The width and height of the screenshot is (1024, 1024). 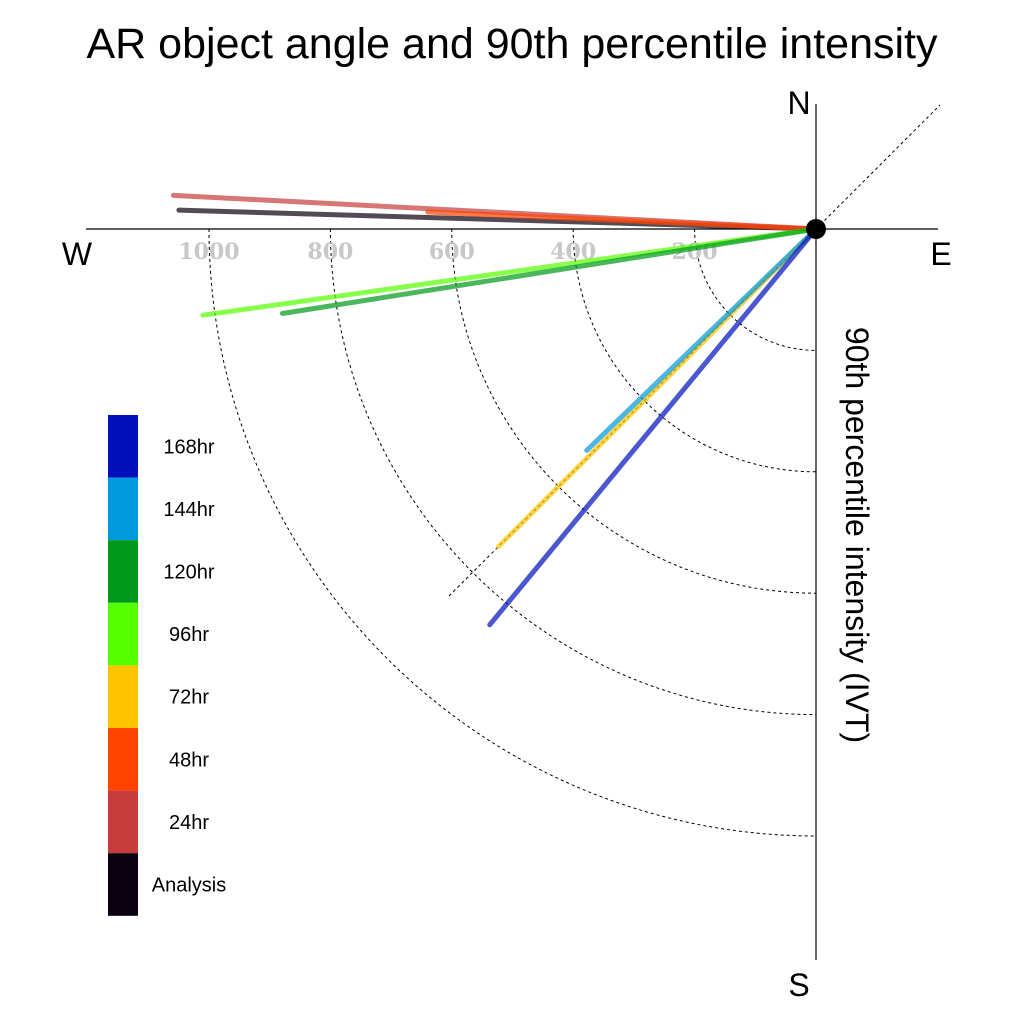 I want to click on series-line-144hr, so click(x=701, y=339).